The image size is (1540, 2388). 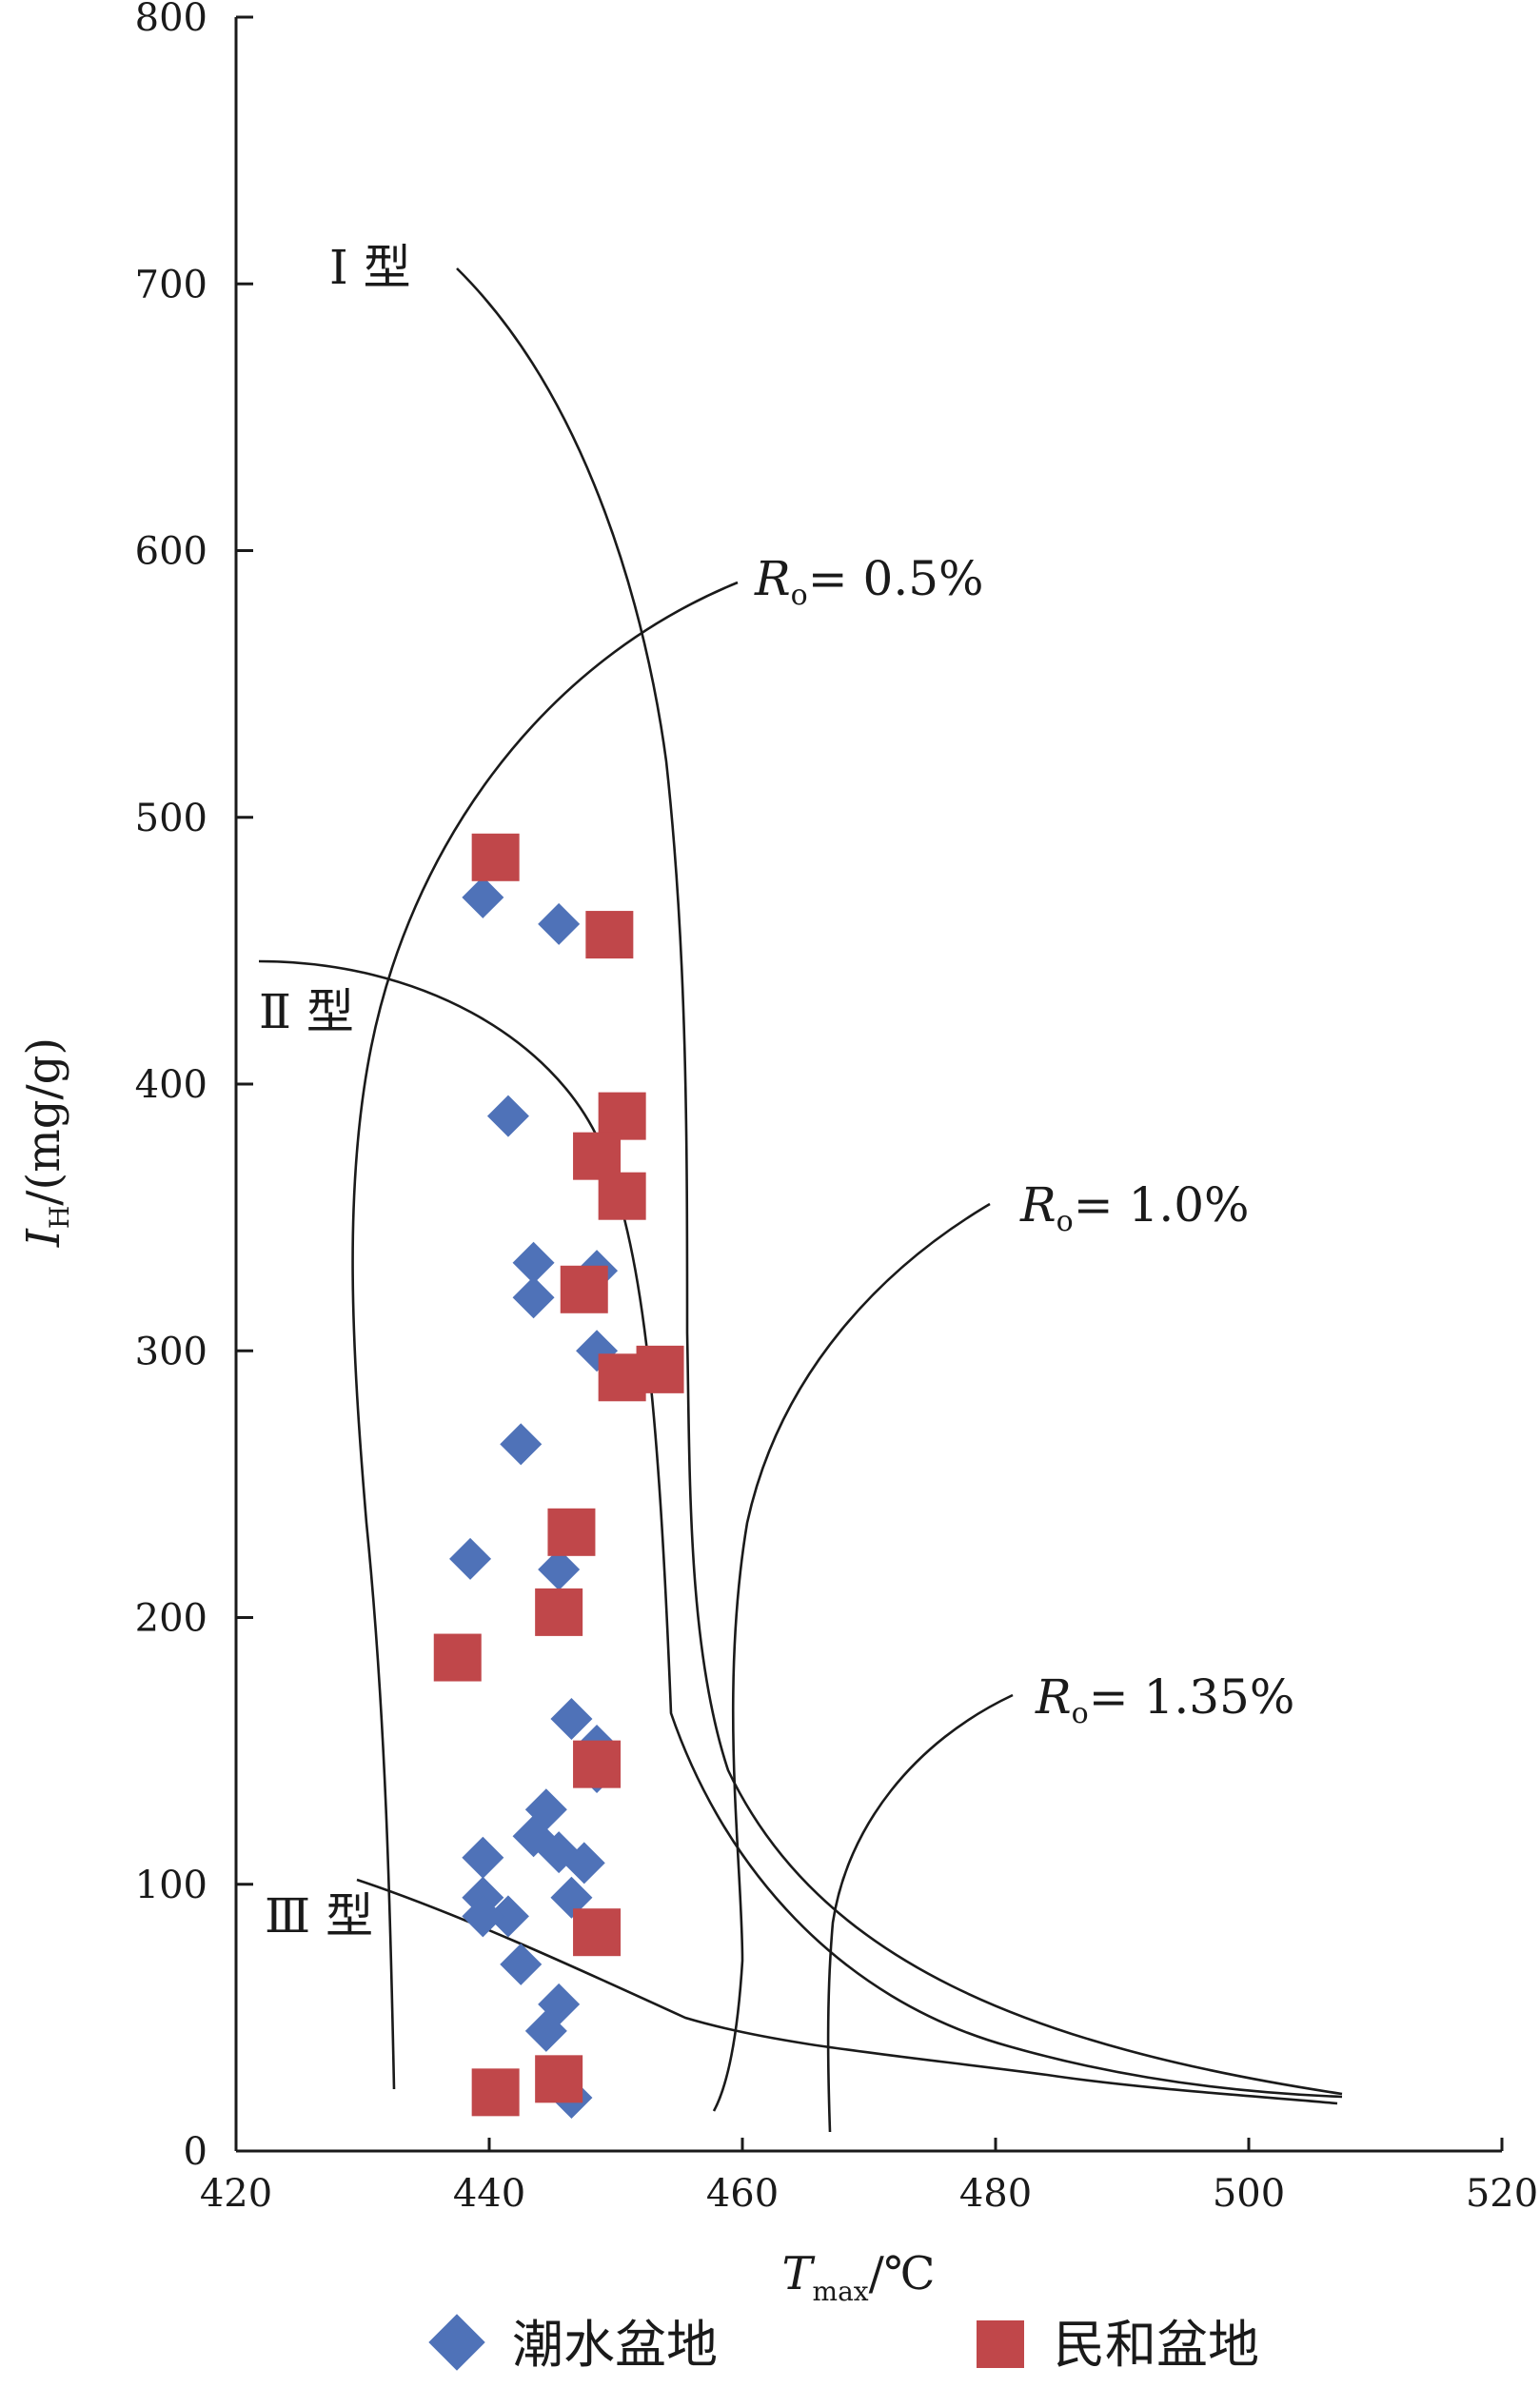 I want to click on y-axis-title: IH/(mg/g), so click(x=46, y=1142).